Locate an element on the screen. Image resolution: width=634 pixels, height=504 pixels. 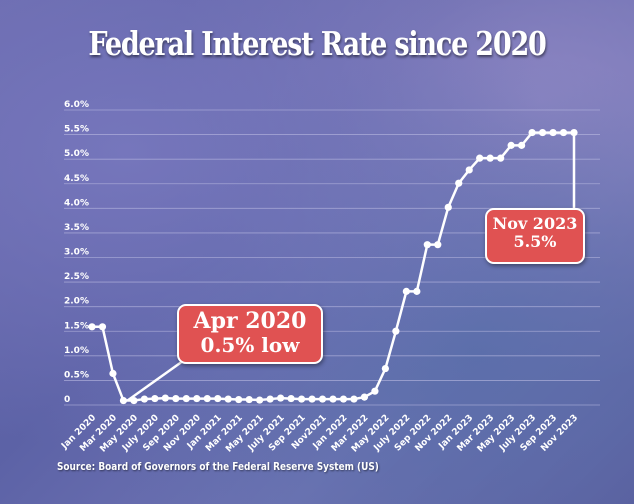
annotation-low-value: 0.5% low is located at coordinates (250, 345).